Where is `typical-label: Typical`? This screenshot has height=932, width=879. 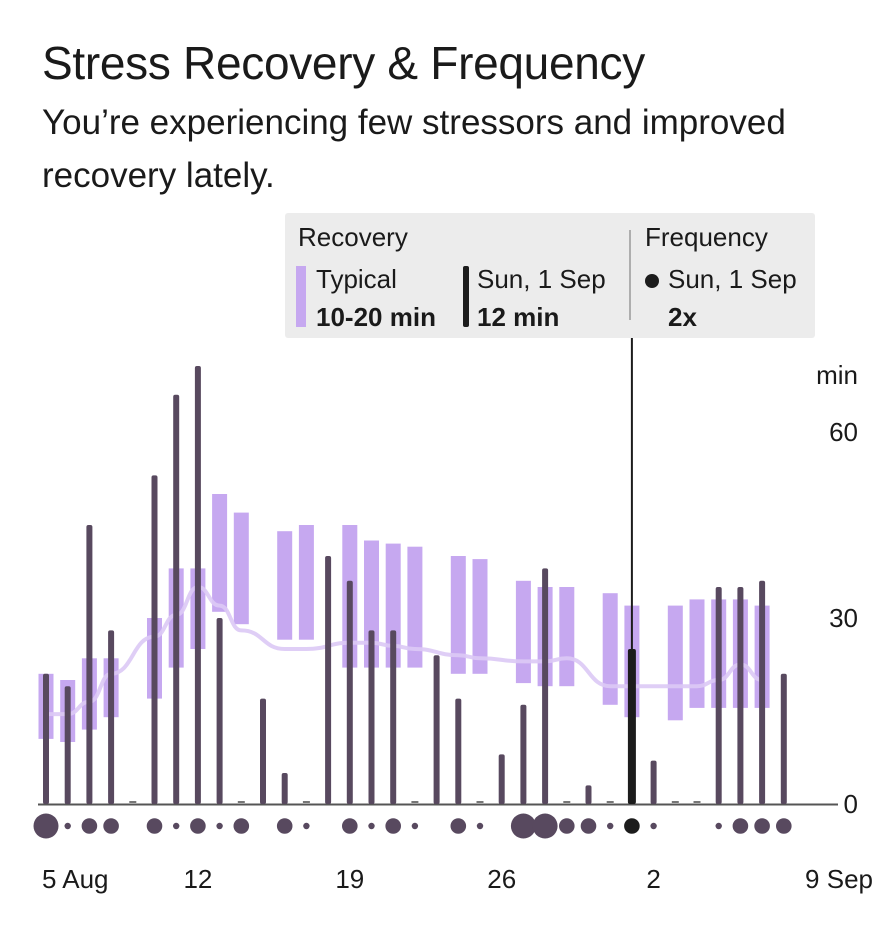
typical-label: Typical is located at coordinates (356, 279).